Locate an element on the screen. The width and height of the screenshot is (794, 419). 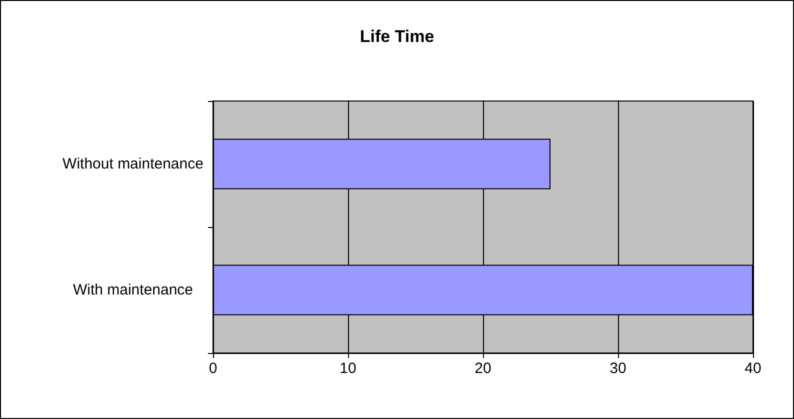
chart-title: Life Time is located at coordinates (397, 36).